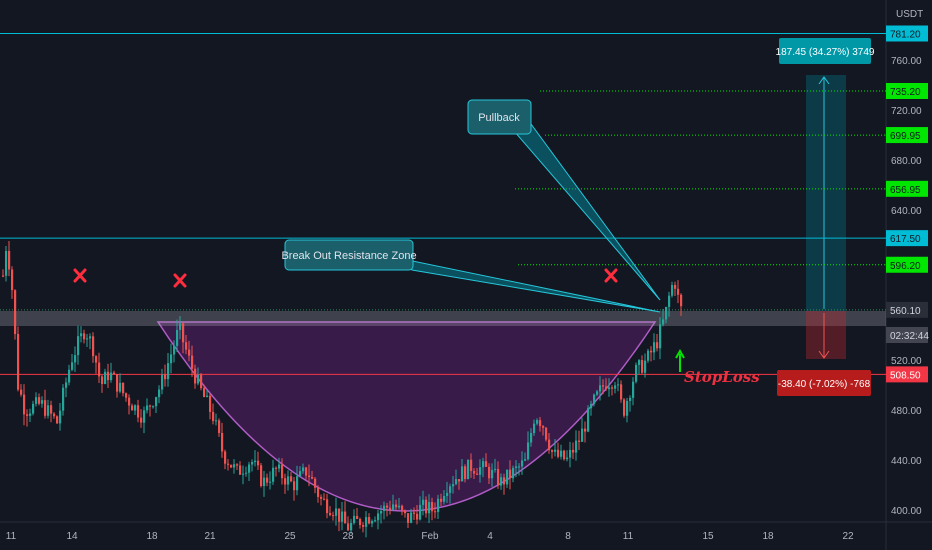  Describe the element at coordinates (290, 536) in the screenshot. I see `time-tick-4: 25` at that location.